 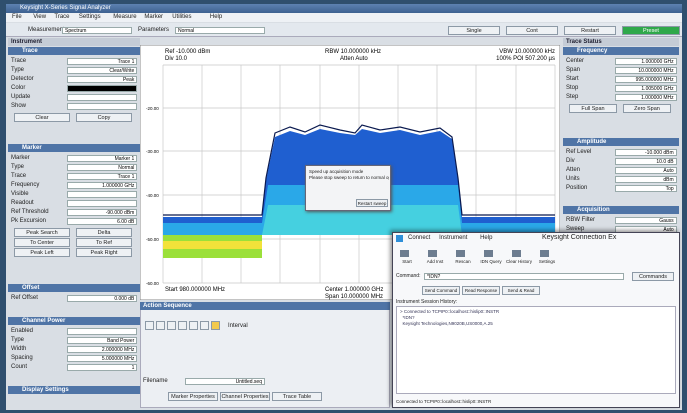 I want to click on field-label: Atten, so click(x=573, y=170).